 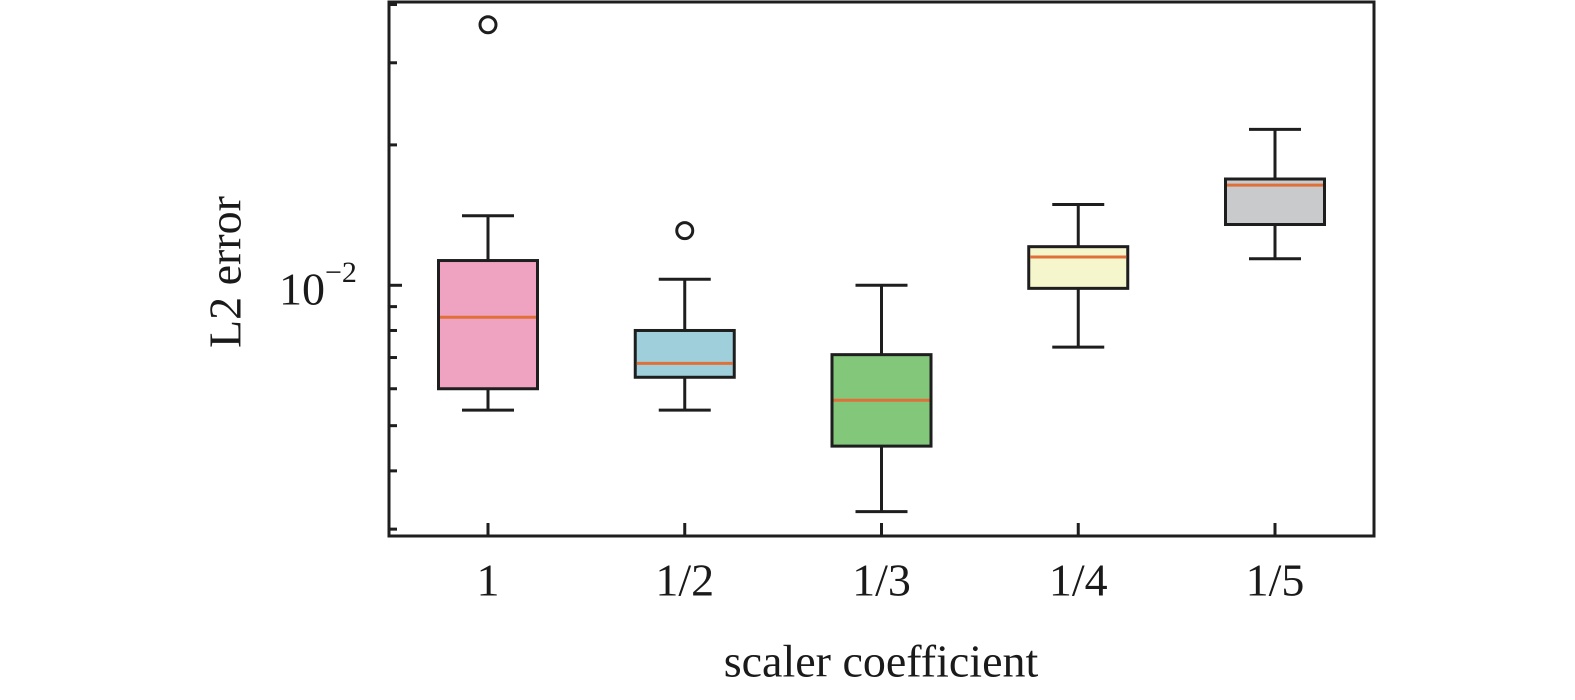 What do you see at coordinates (395, 267) in the screenshot?
I see `y-axis-ticks` at bounding box center [395, 267].